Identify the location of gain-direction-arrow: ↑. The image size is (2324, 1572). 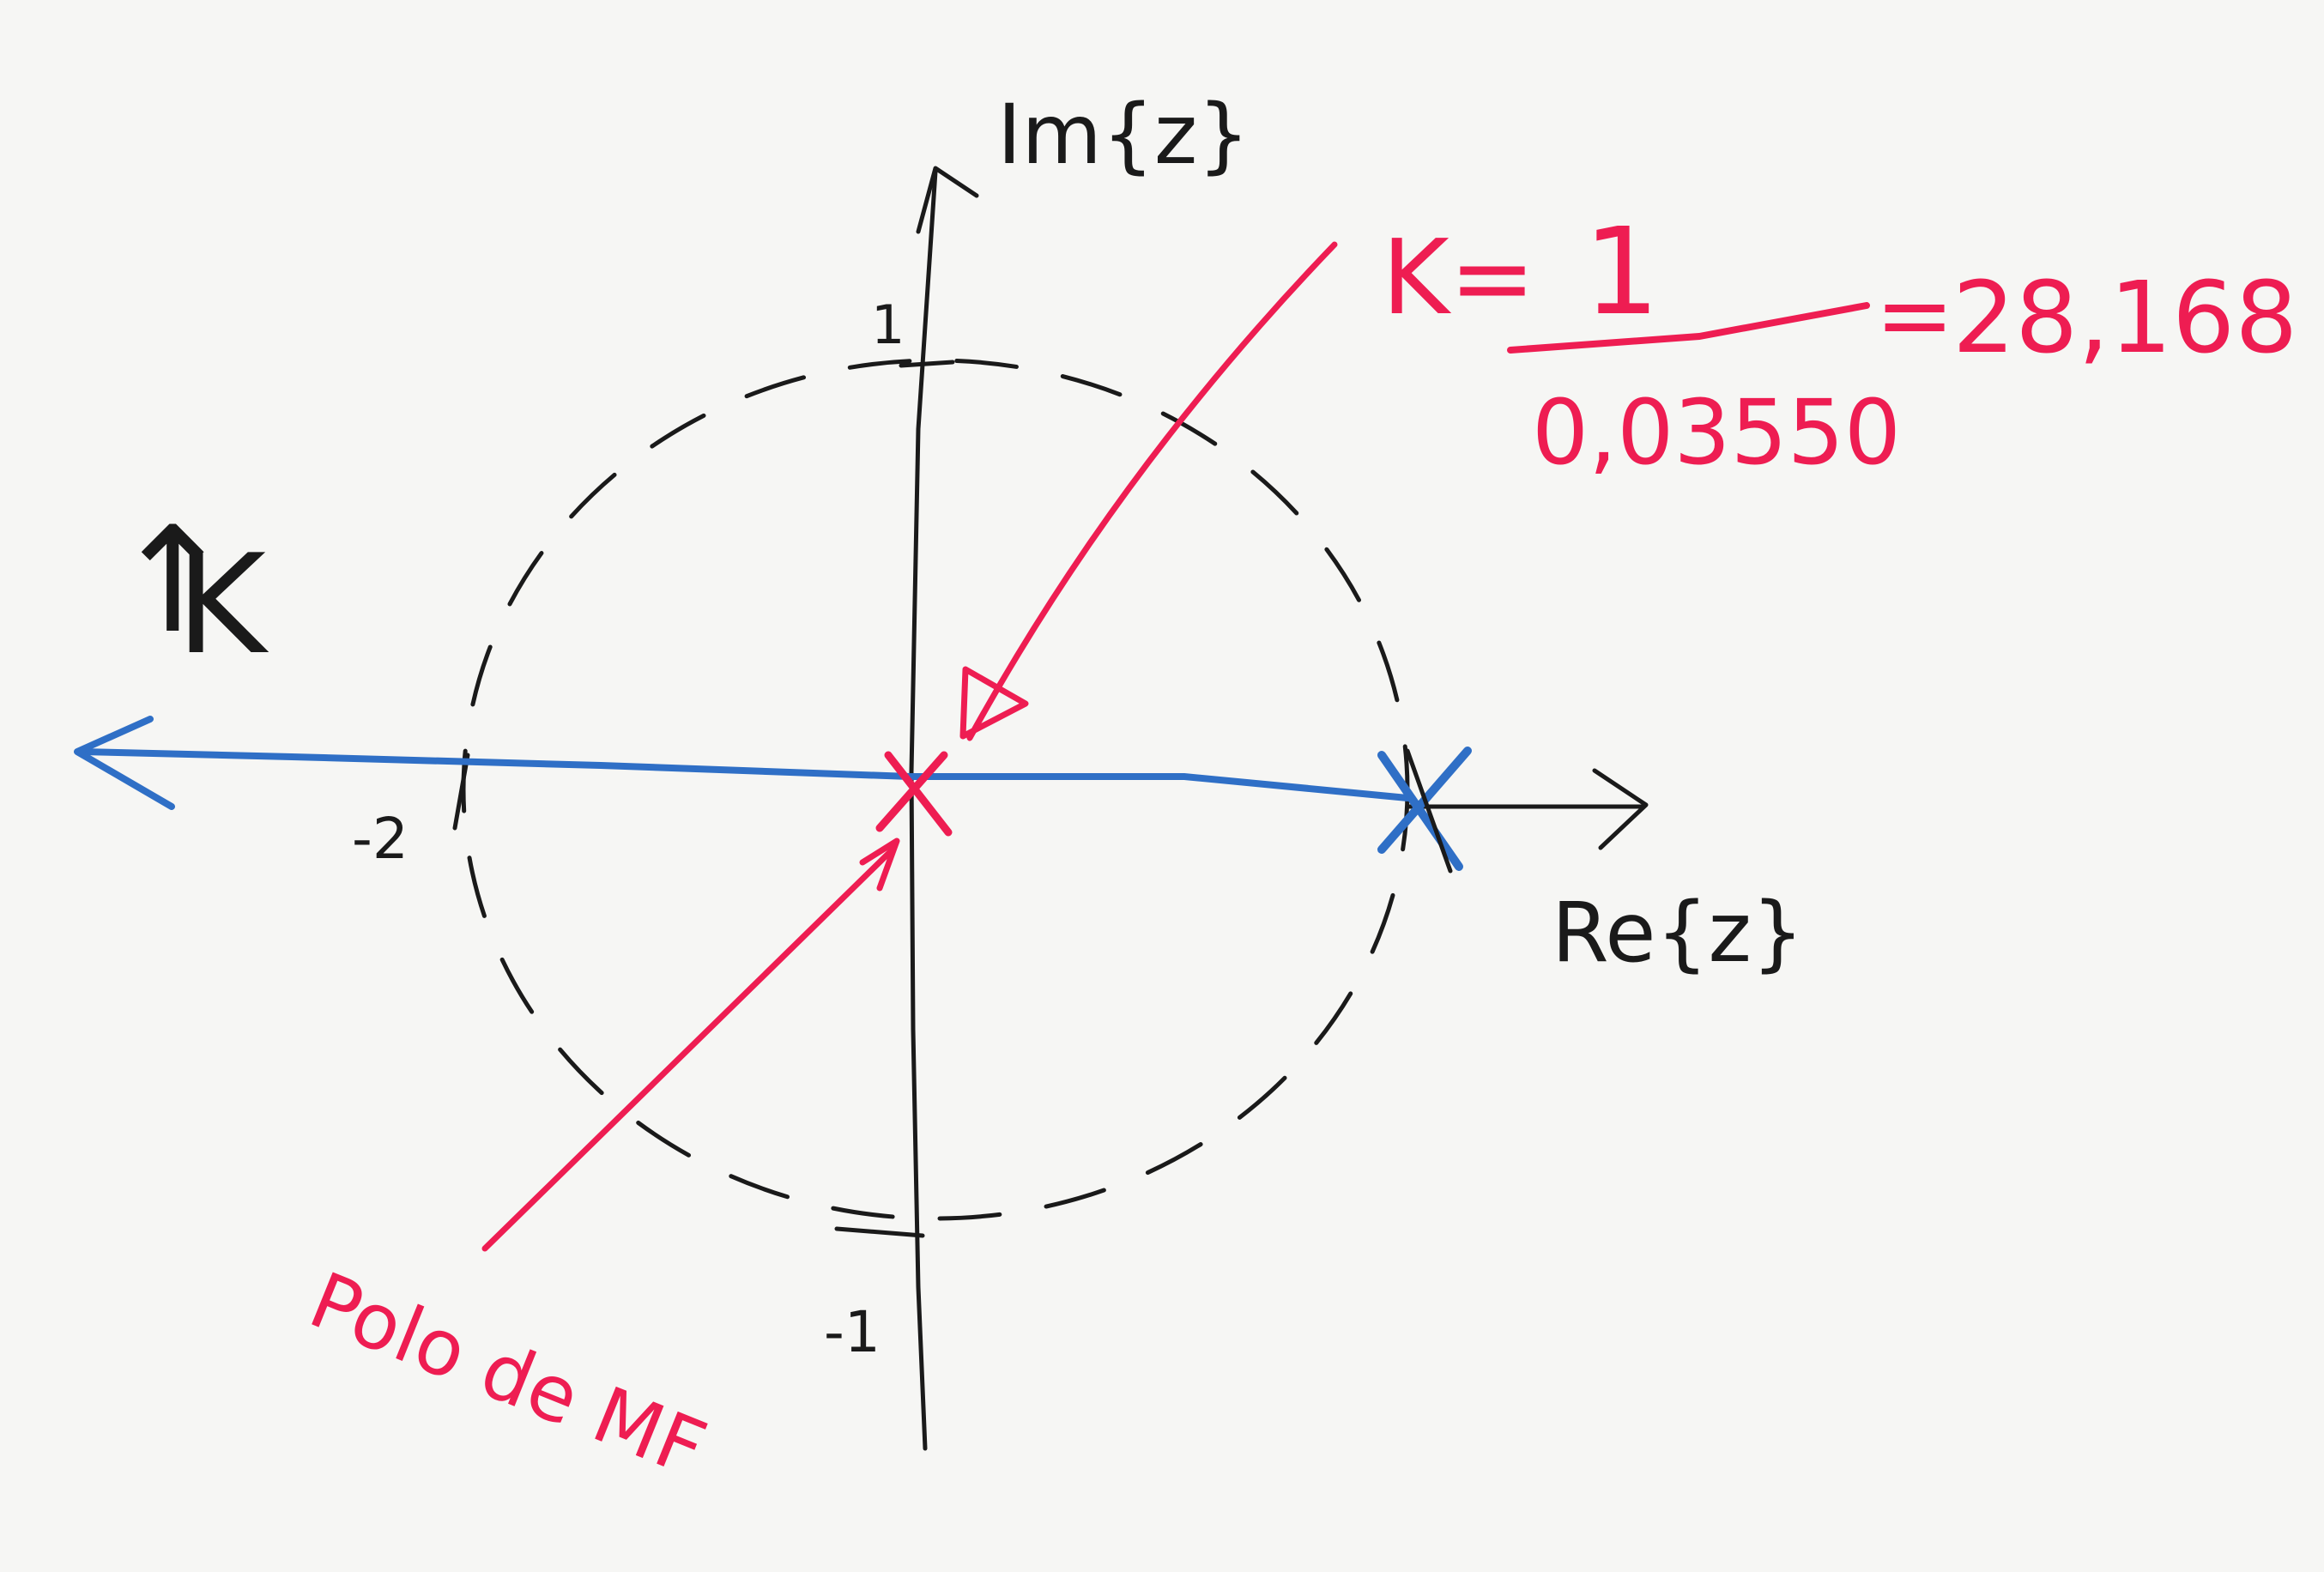
(172, 581).